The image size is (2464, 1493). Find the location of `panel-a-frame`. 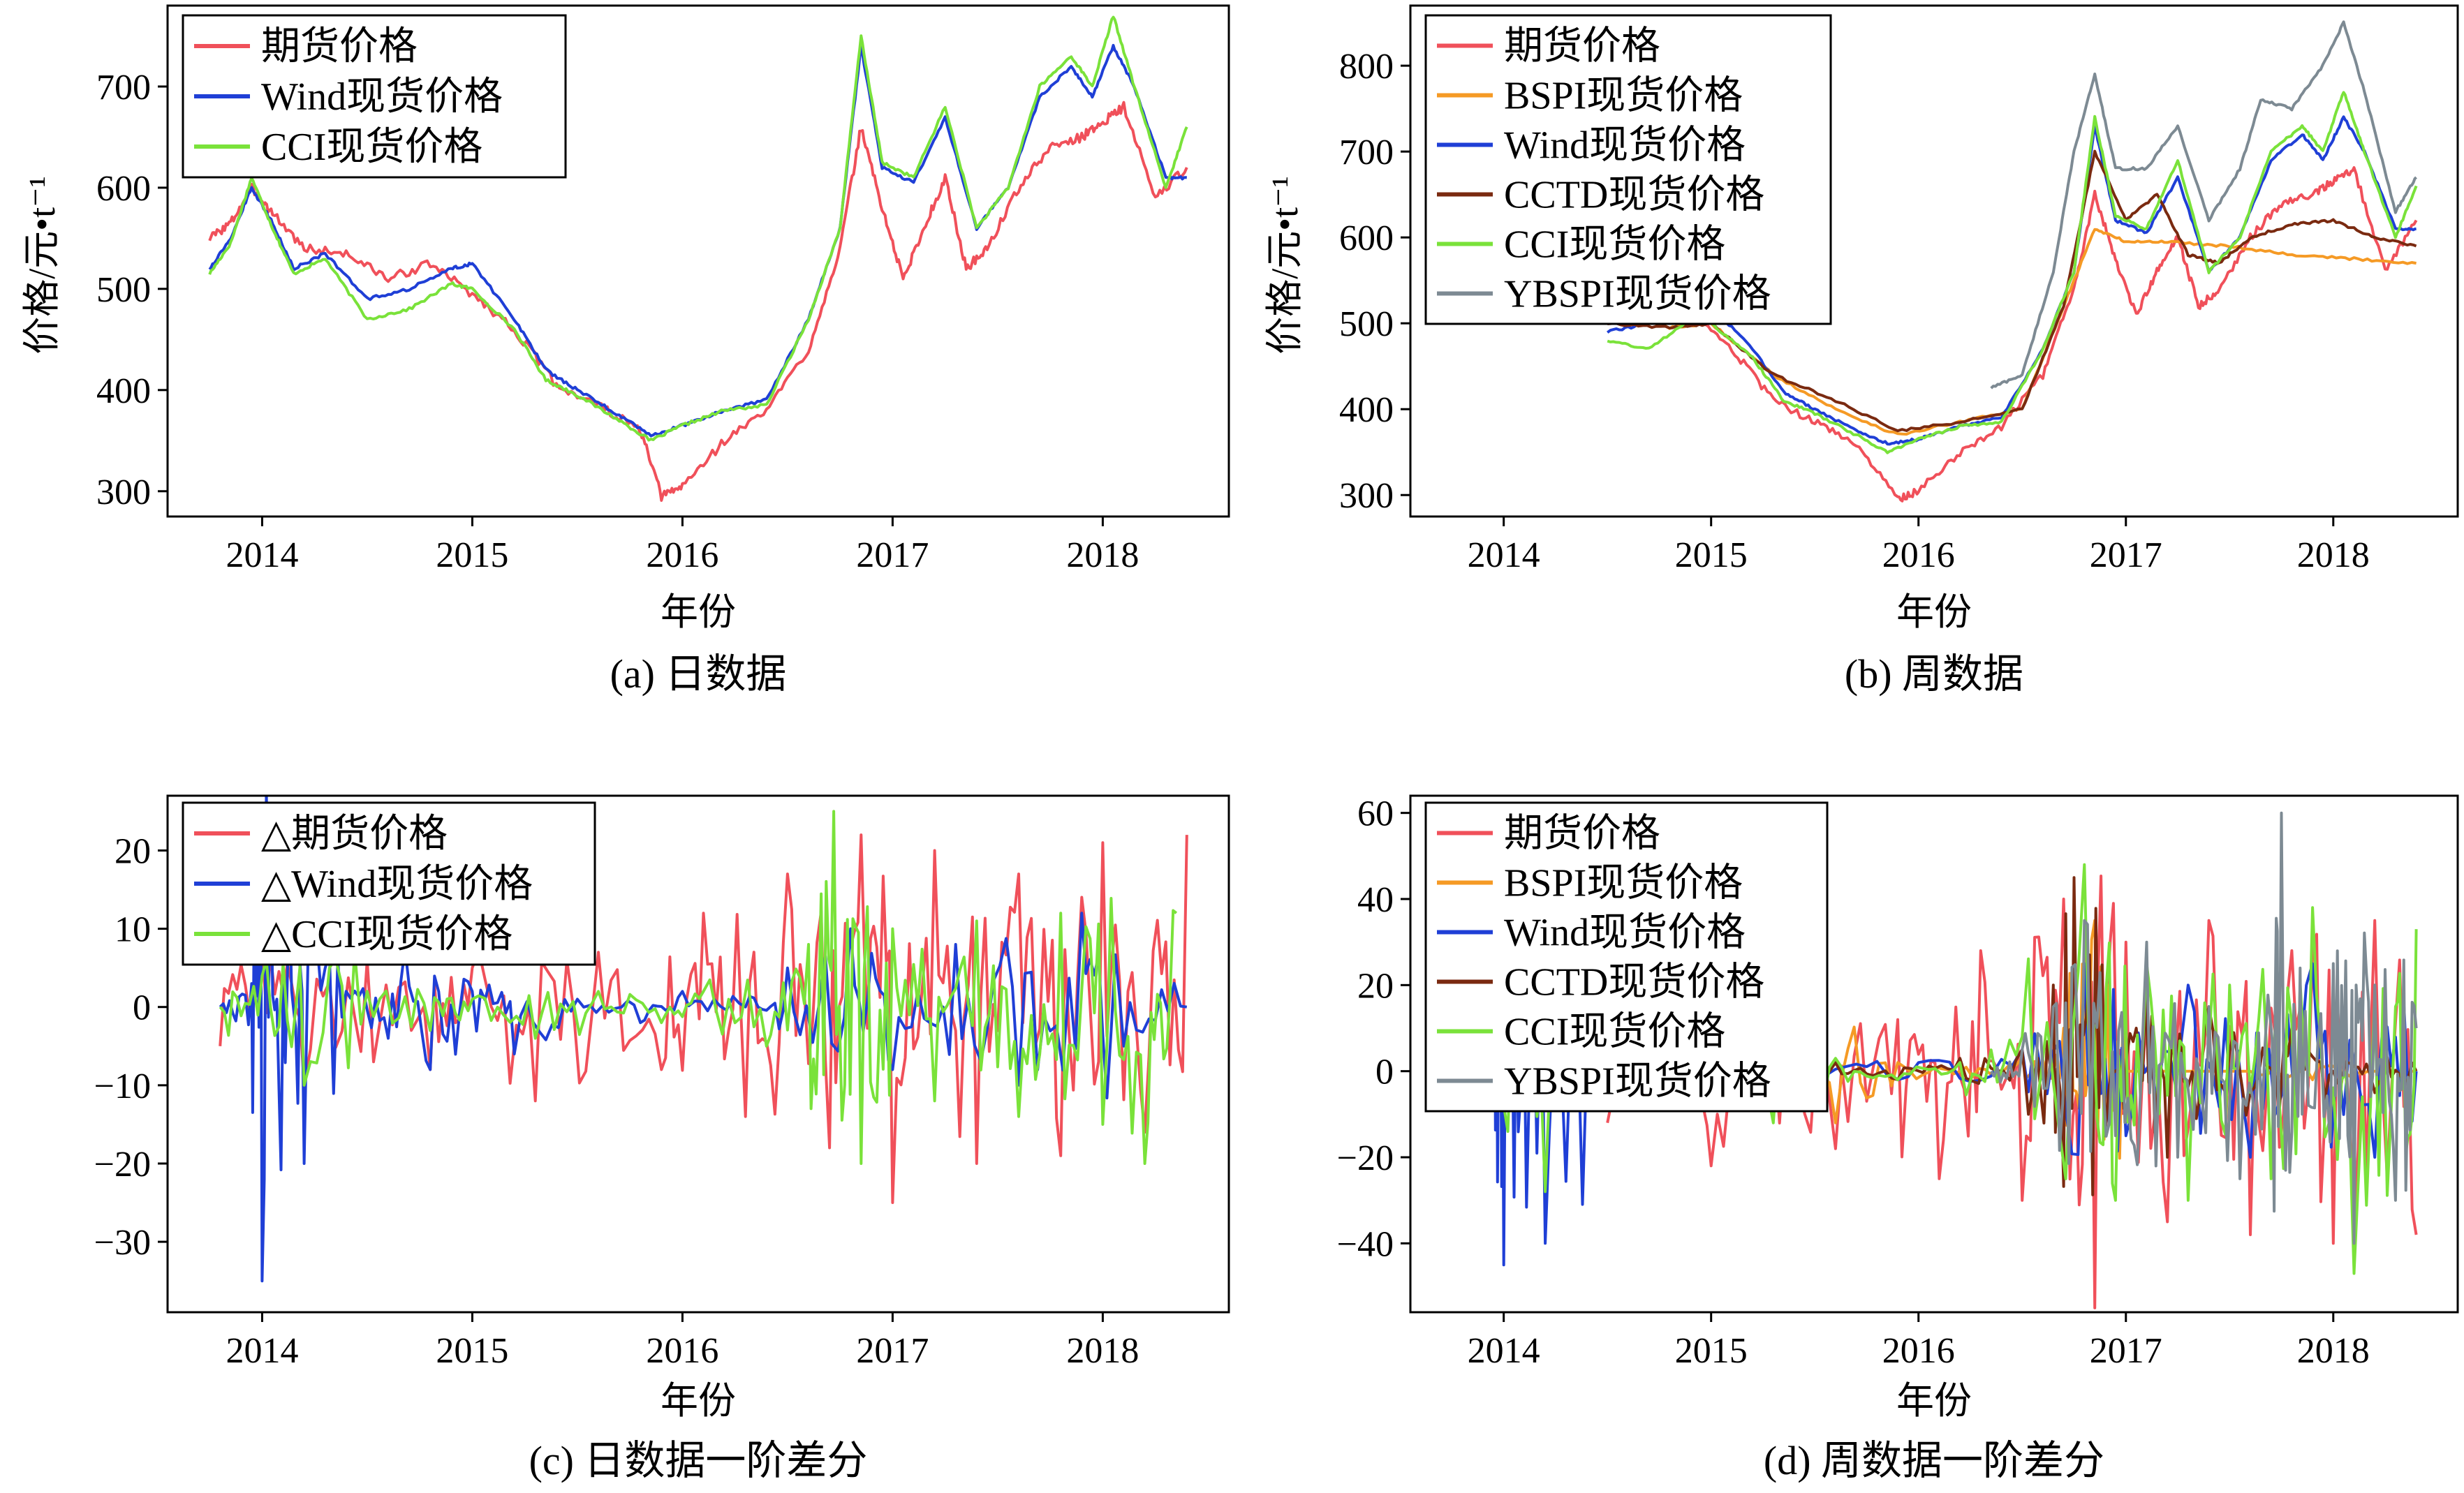

panel-a-frame is located at coordinates (698, 261).